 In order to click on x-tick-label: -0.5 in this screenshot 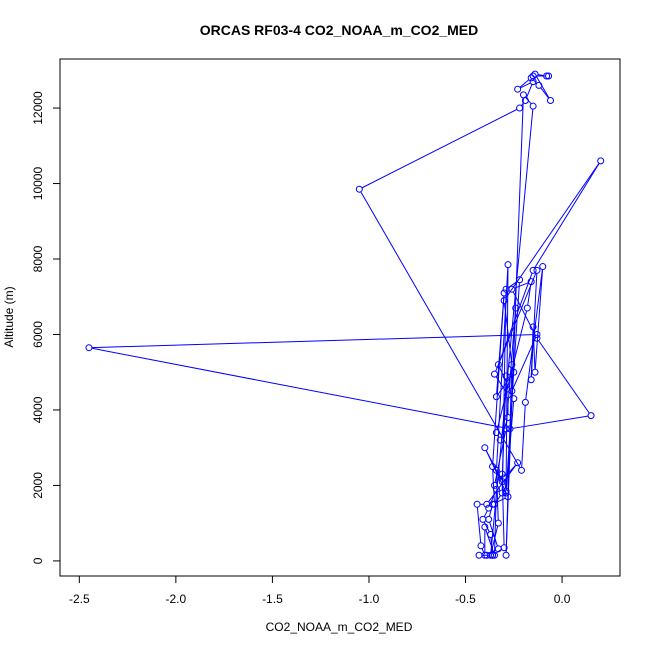, I will do `click(465, 599)`.